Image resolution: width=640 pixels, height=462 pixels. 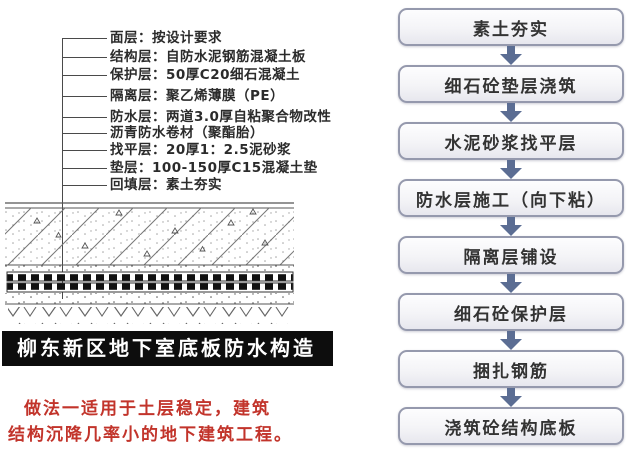 What do you see at coordinates (511, 27) in the screenshot?
I see `flow-step-soil-compaction: 素土夯实` at bounding box center [511, 27].